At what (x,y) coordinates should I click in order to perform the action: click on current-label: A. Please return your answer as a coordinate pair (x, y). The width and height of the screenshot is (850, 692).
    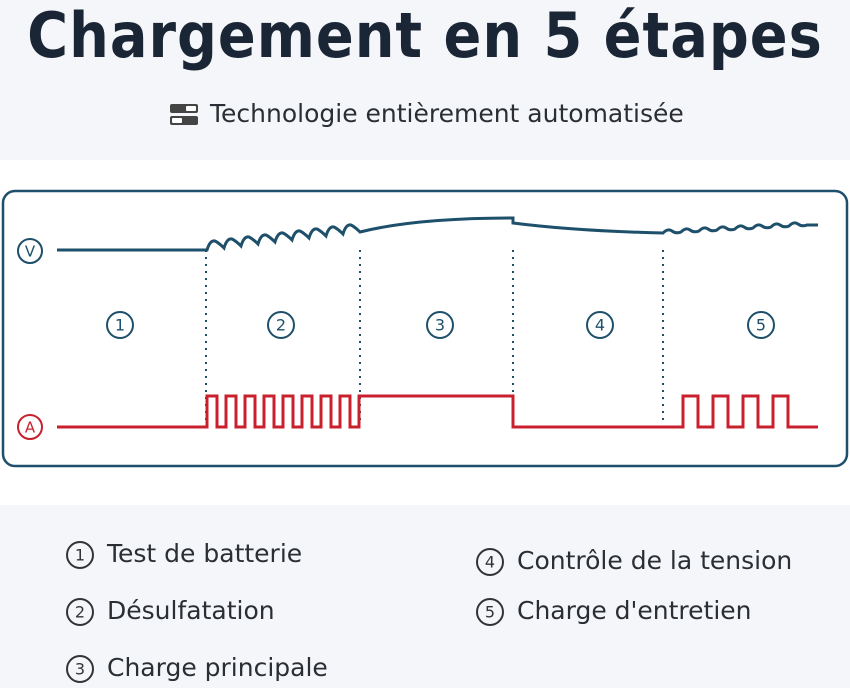
    Looking at the image, I should click on (30, 428).